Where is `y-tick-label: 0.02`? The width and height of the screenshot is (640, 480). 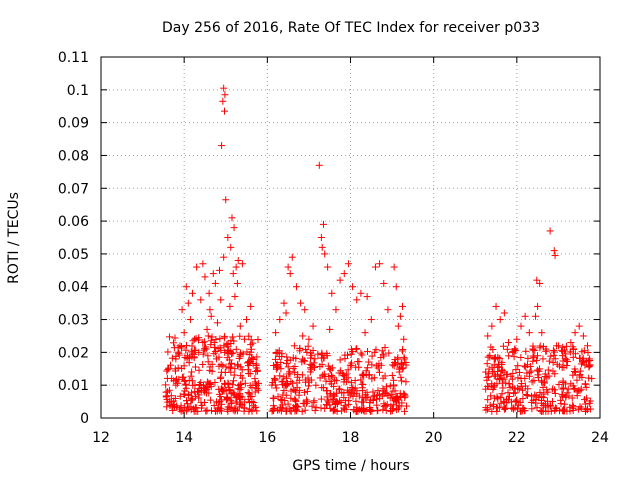 y-tick-label: 0.02 is located at coordinates (73, 353).